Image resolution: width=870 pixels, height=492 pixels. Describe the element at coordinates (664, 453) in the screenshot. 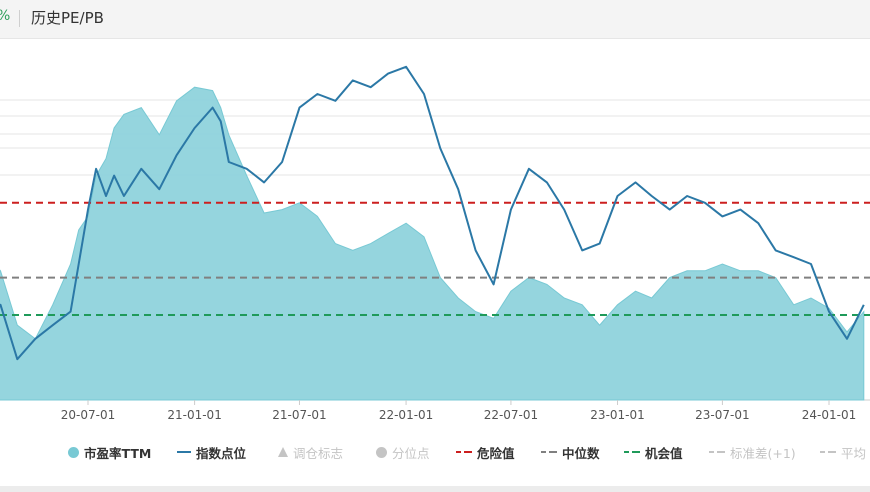

I see `legend-label: 机会值` at that location.